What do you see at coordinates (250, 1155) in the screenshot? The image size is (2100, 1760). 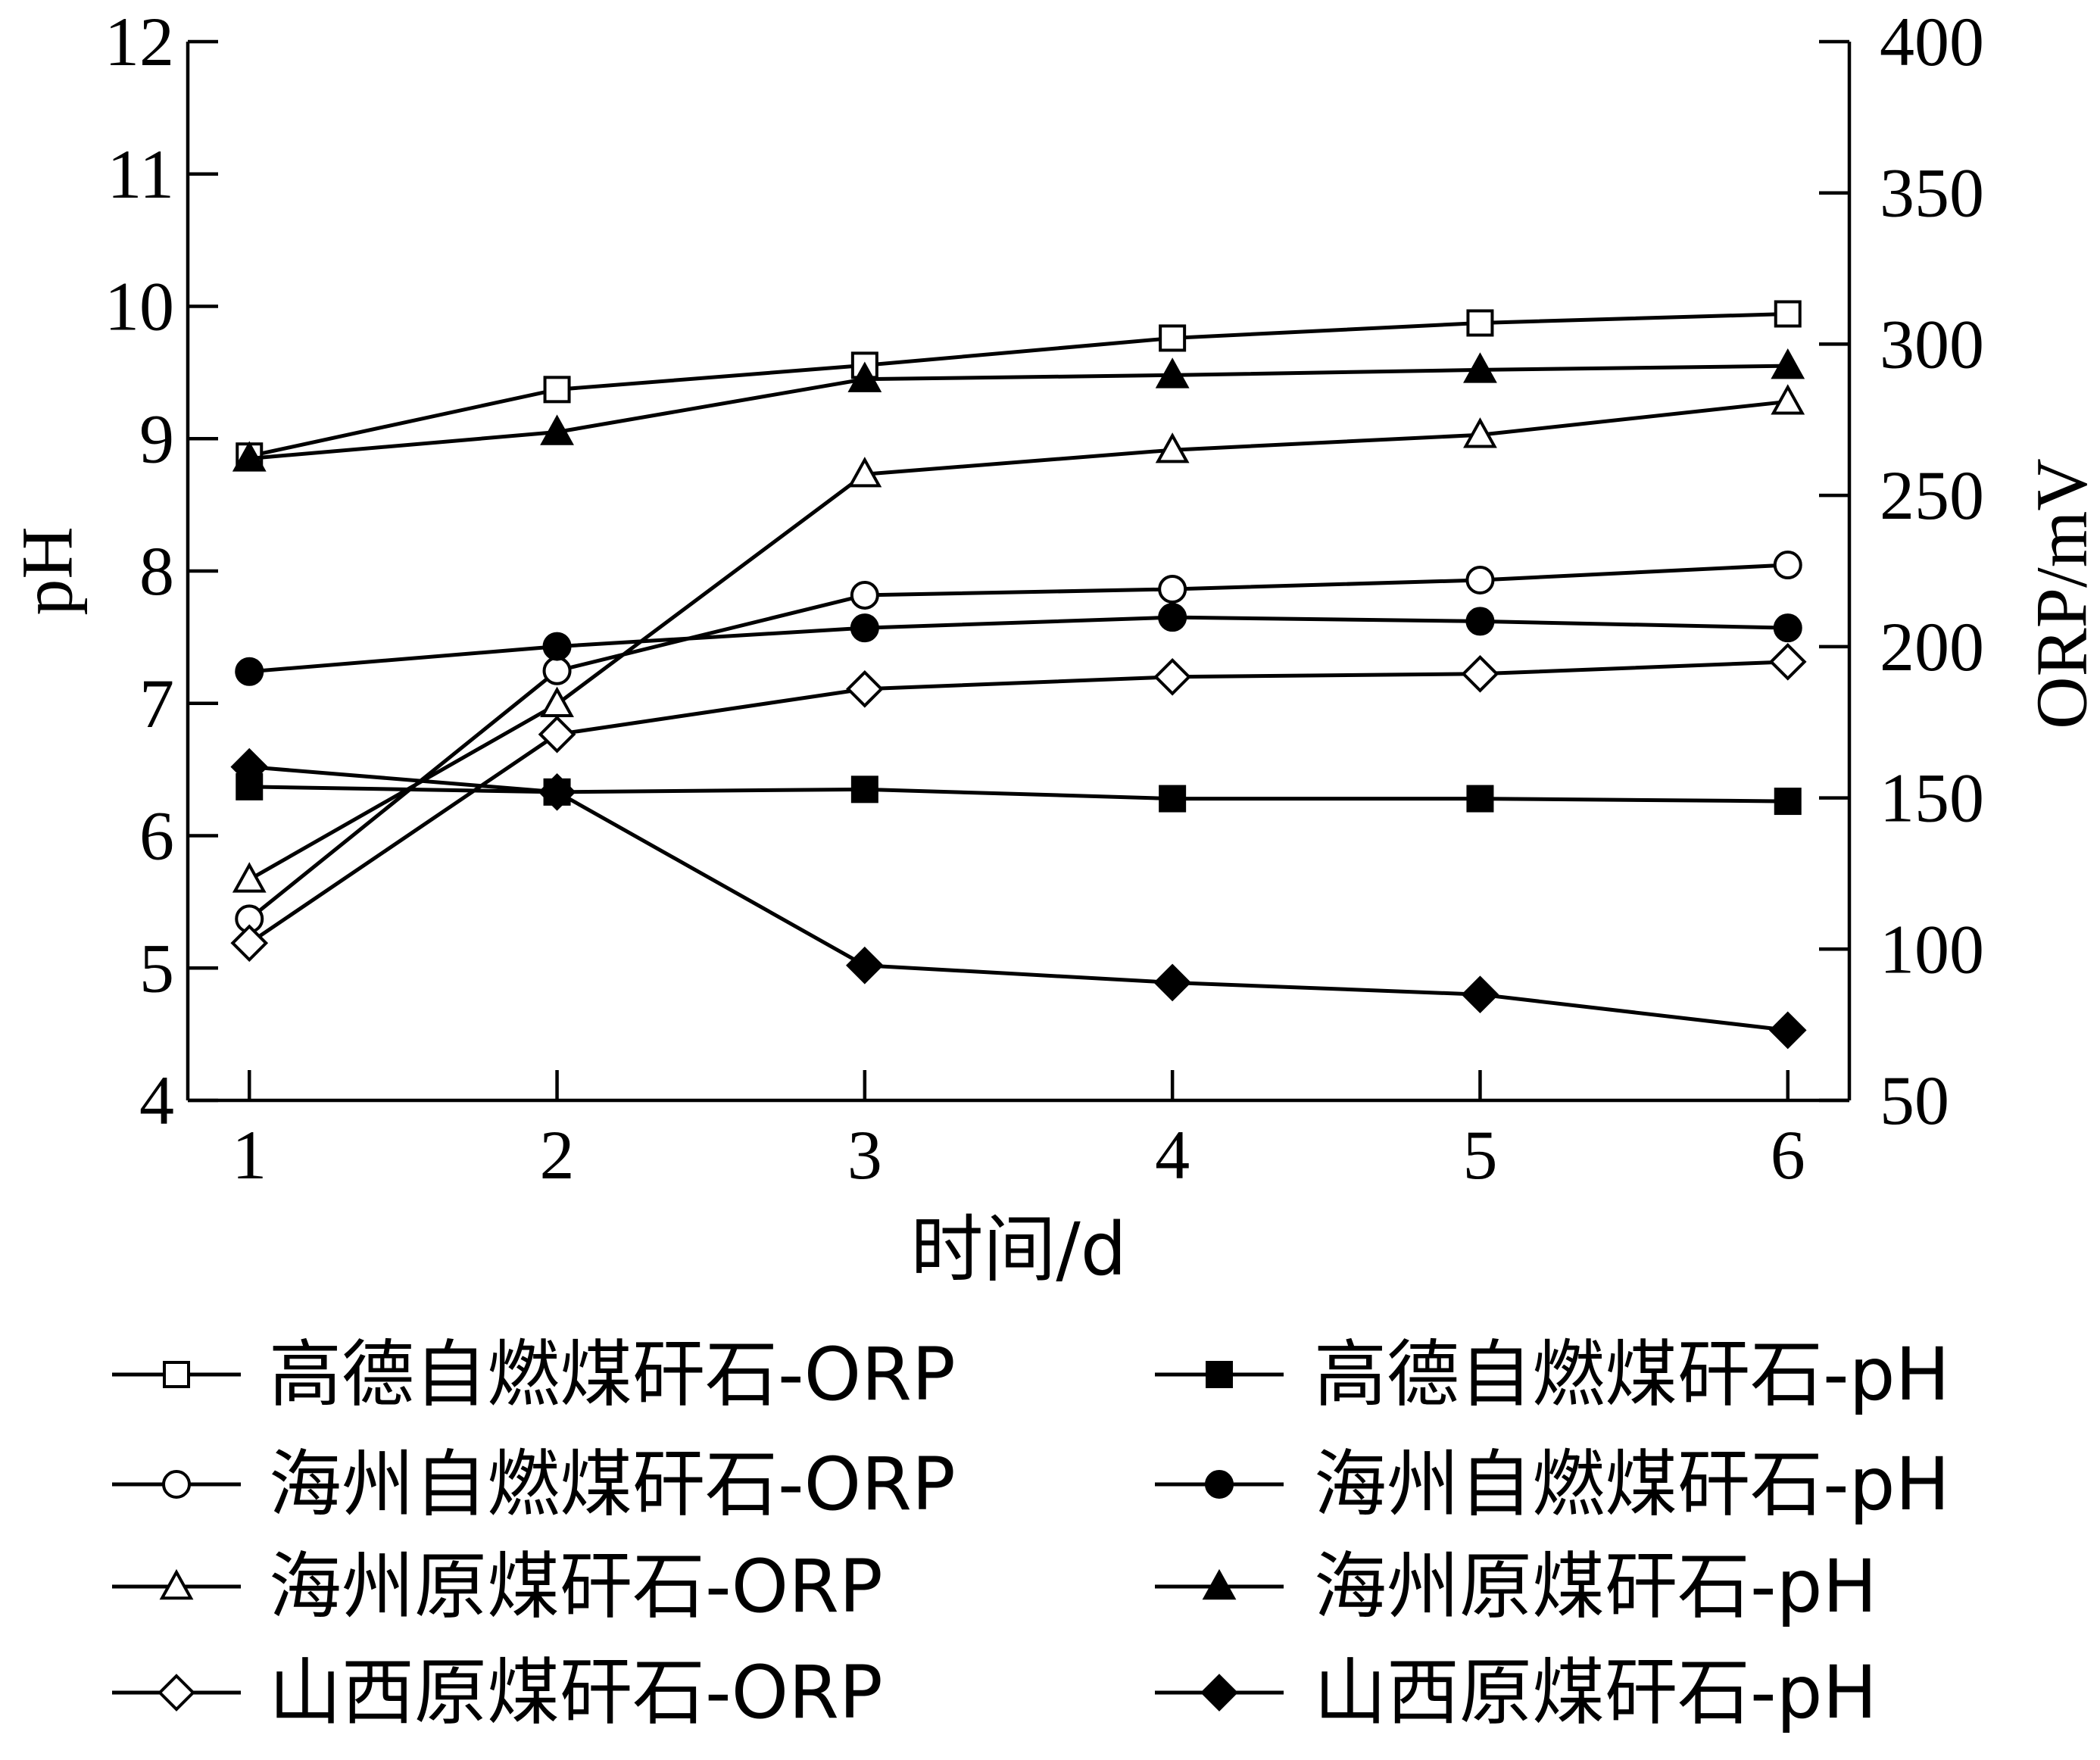 I see `x-tick-label: 1` at bounding box center [250, 1155].